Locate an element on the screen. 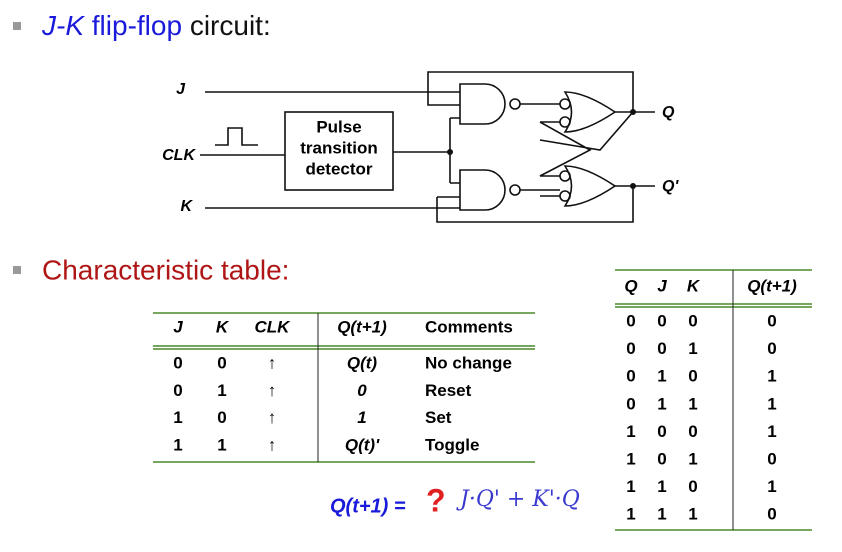  block-label: detector is located at coordinates (338, 168).